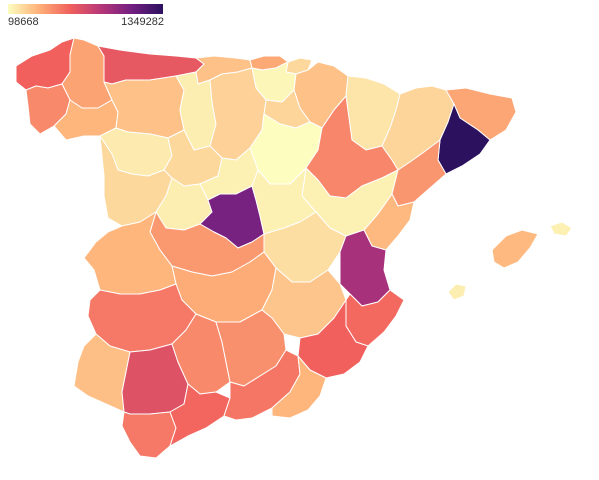 The image size is (599, 480). I want to click on province-menorca, so click(561, 229).